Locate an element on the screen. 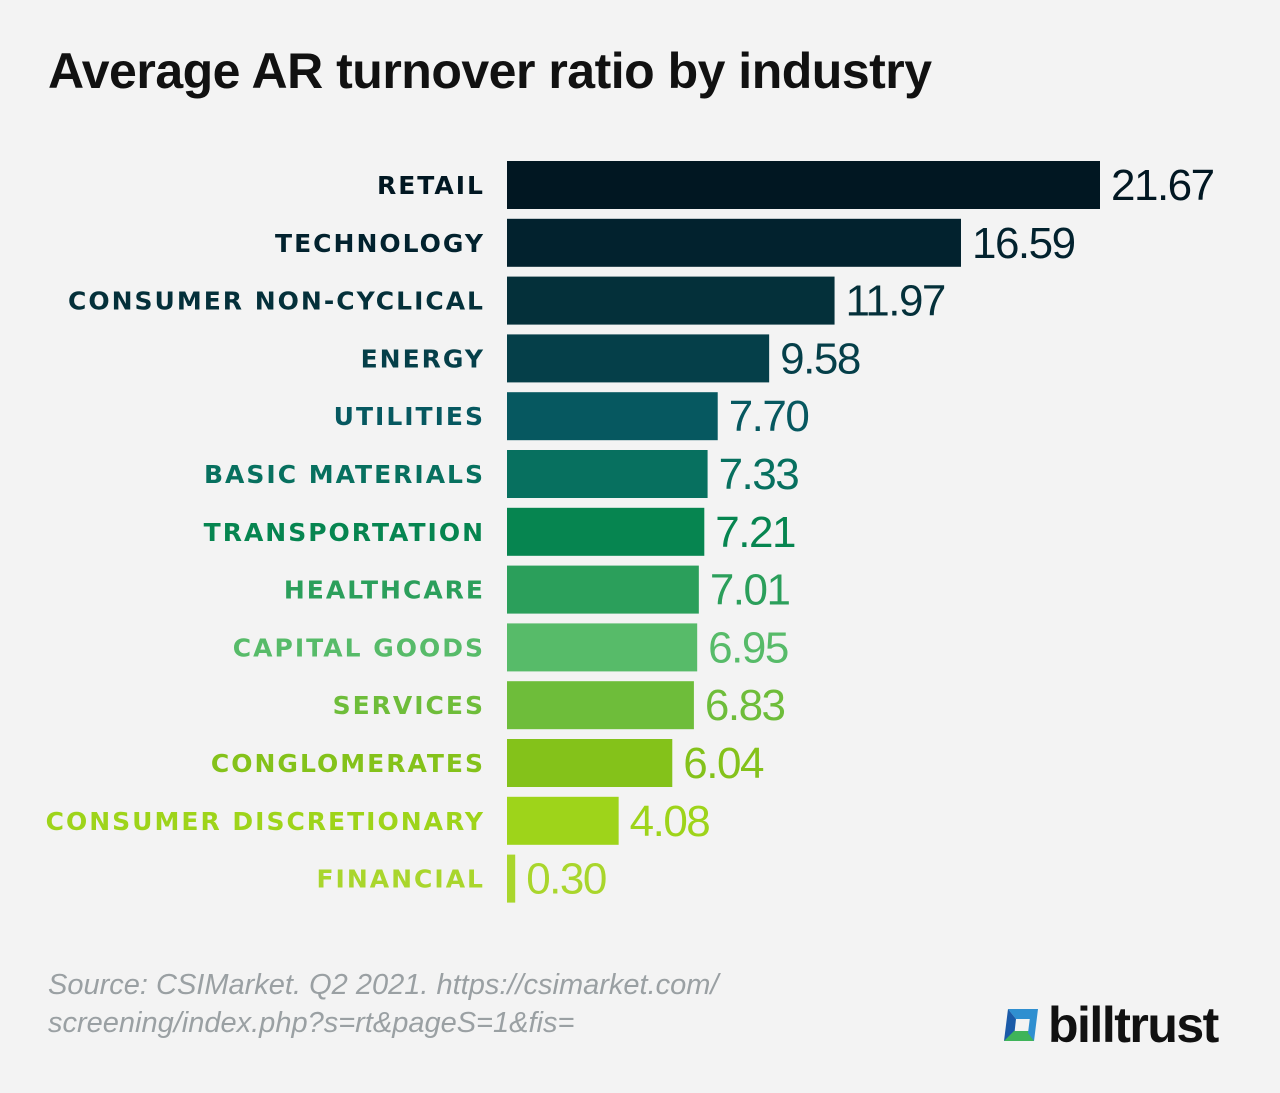 The height and width of the screenshot is (1093, 1280). category-label: CONGLOMERATES is located at coordinates (348, 763).